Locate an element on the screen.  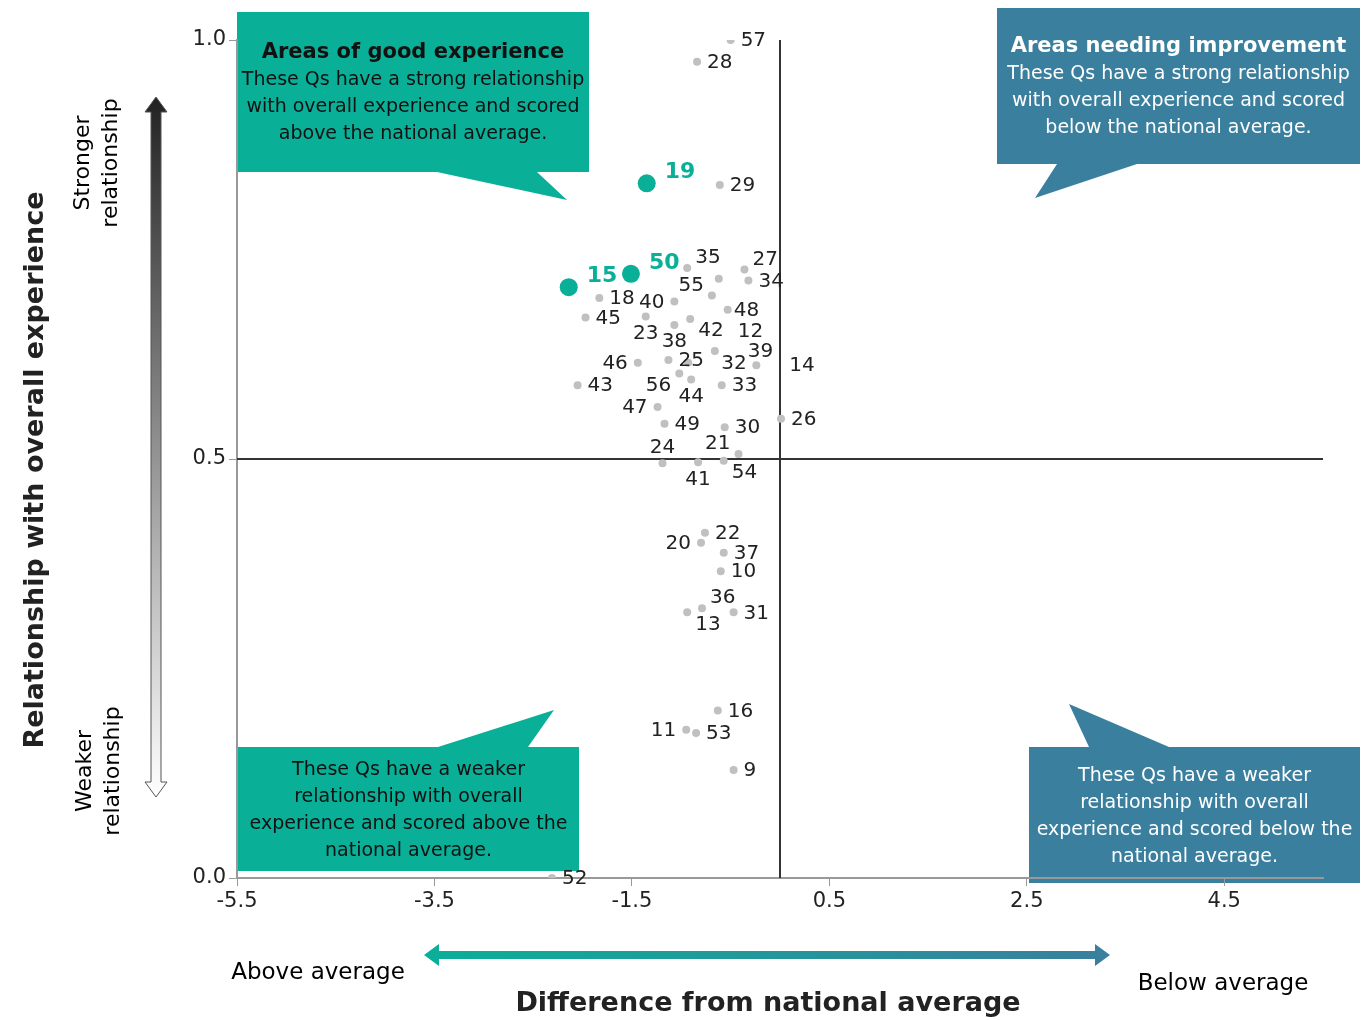
annotation: 28 is located at coordinates (720, 60).